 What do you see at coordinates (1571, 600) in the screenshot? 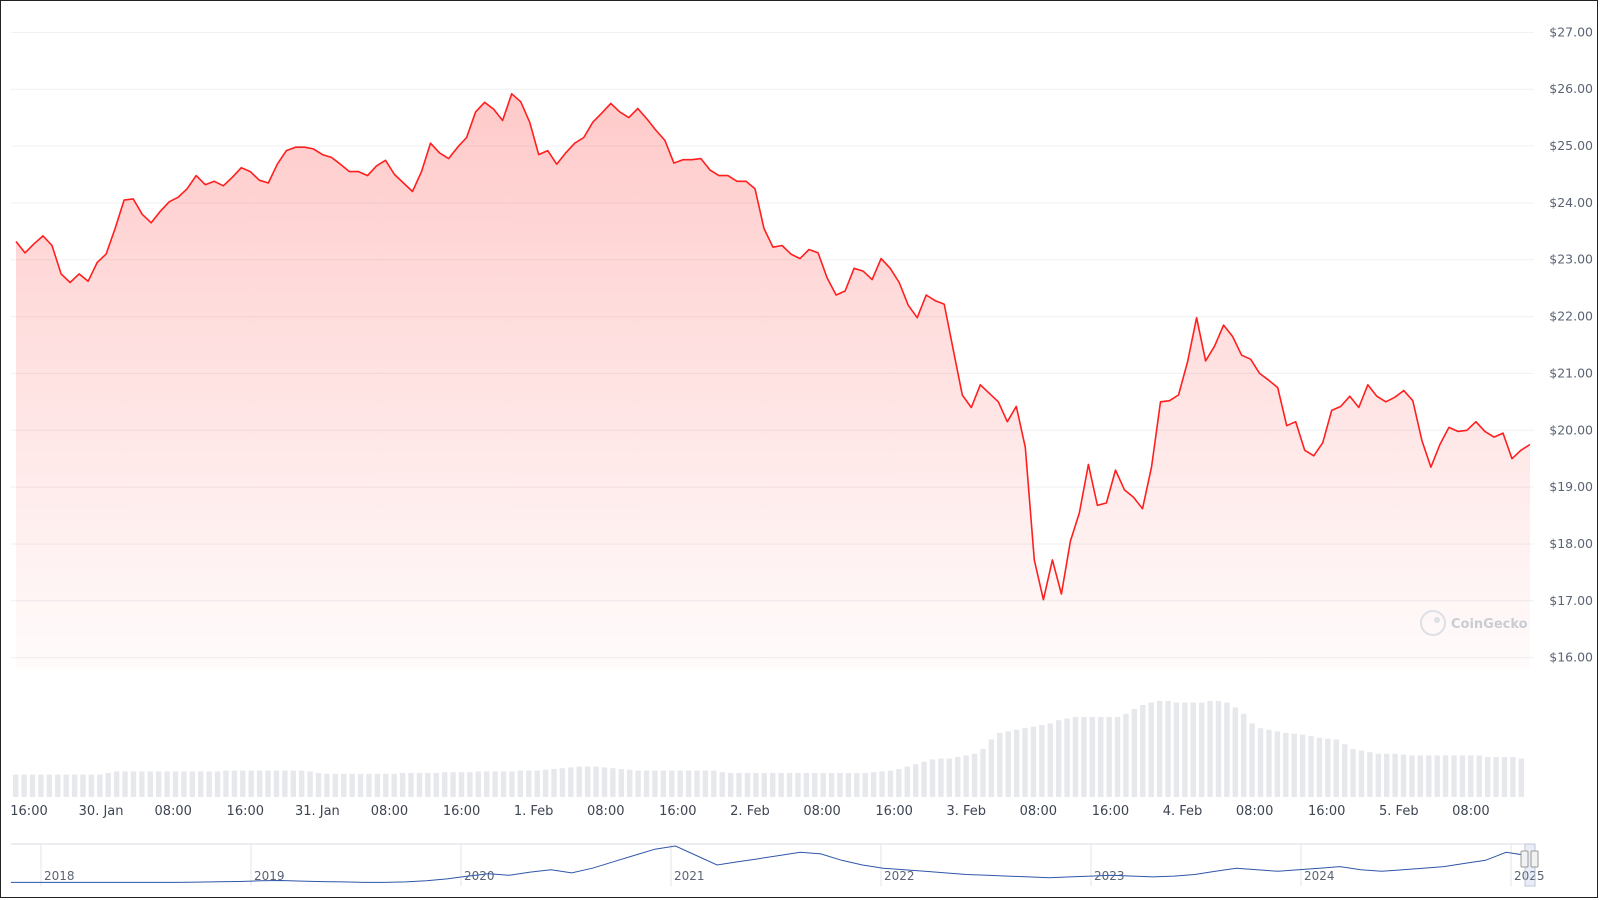
I see `y-tick-label: $17.00` at bounding box center [1571, 600].